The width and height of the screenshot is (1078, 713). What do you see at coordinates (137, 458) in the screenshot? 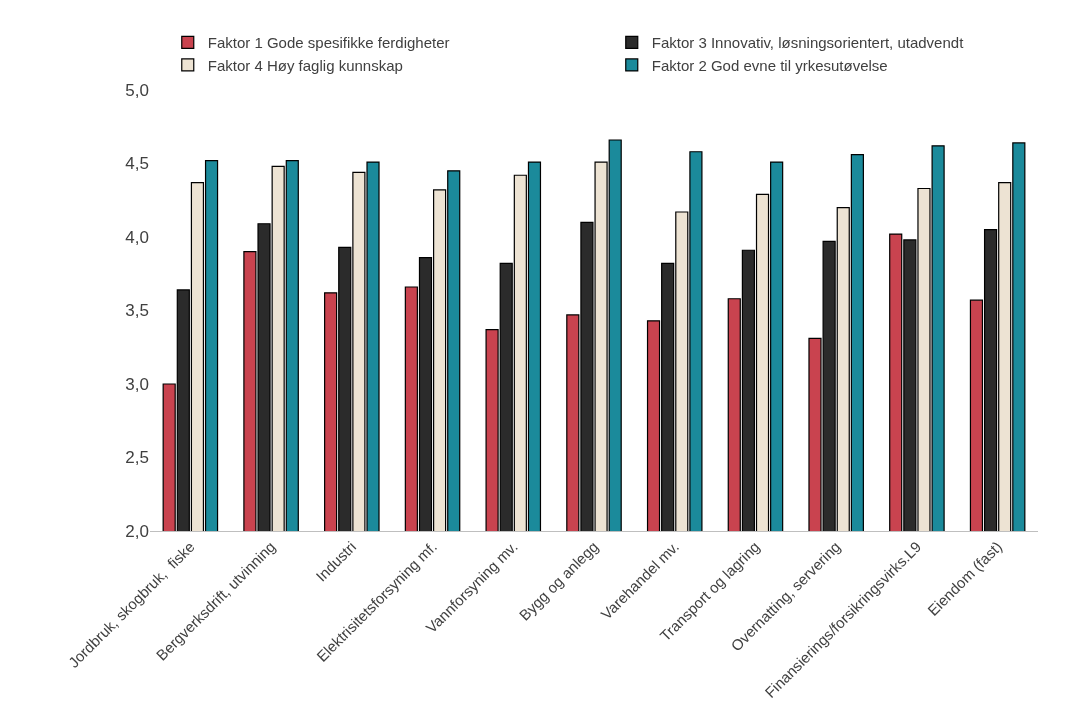
I see `y-tick-label: 2,5` at bounding box center [137, 458].